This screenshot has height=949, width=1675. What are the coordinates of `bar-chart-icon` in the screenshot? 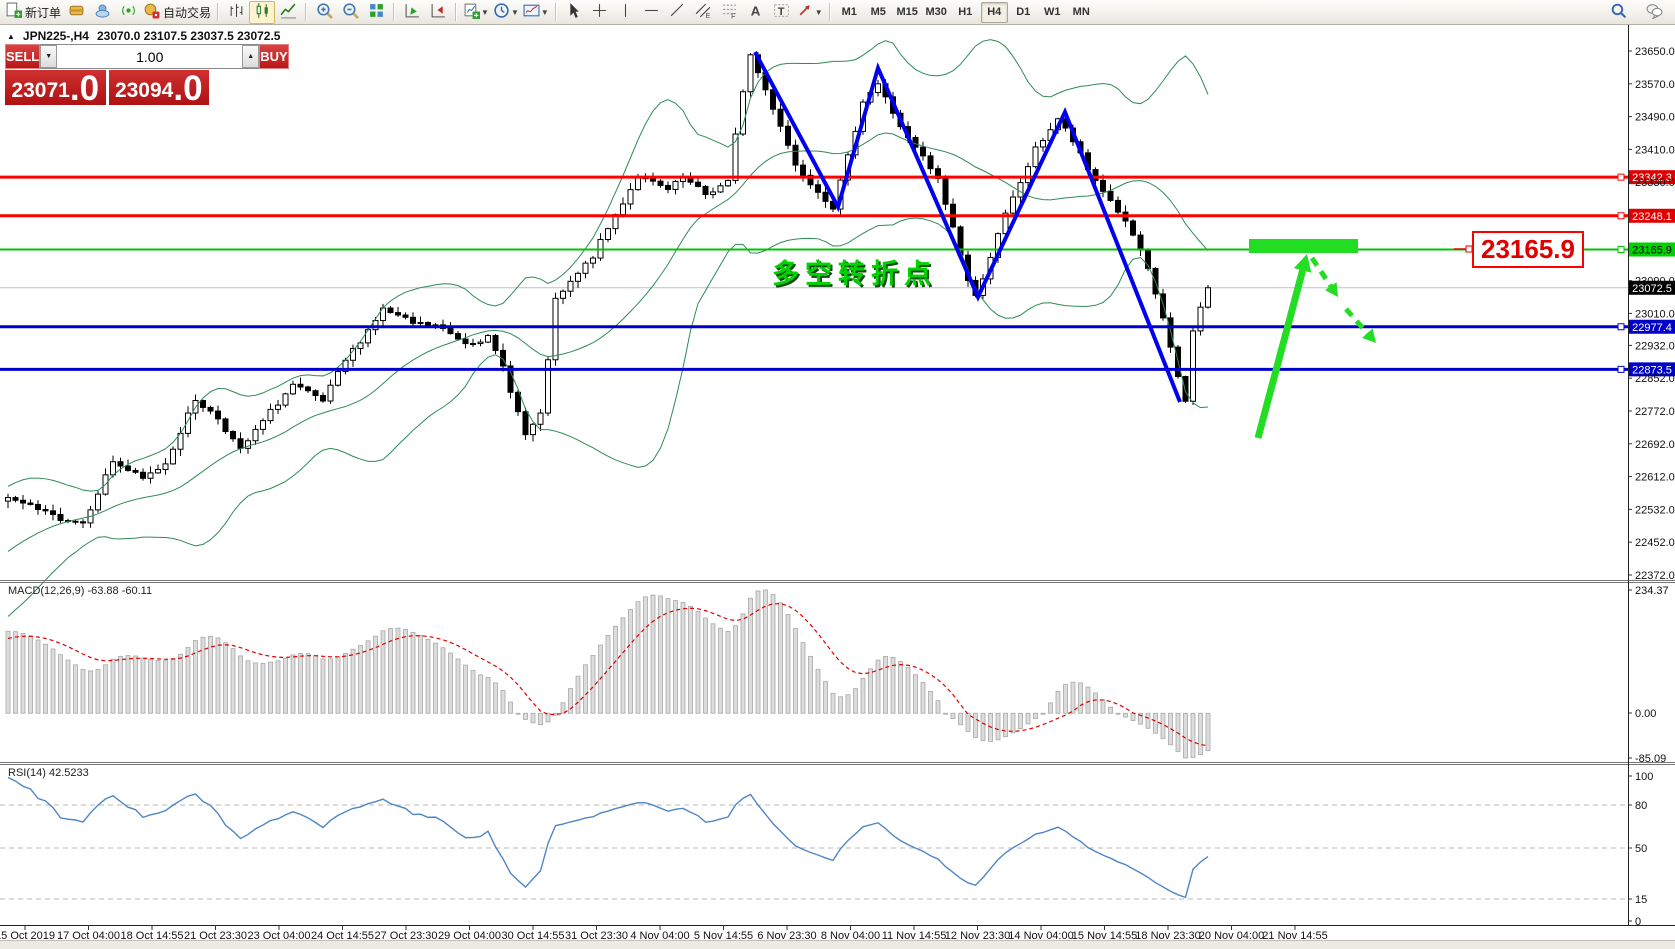 It's located at (236, 12).